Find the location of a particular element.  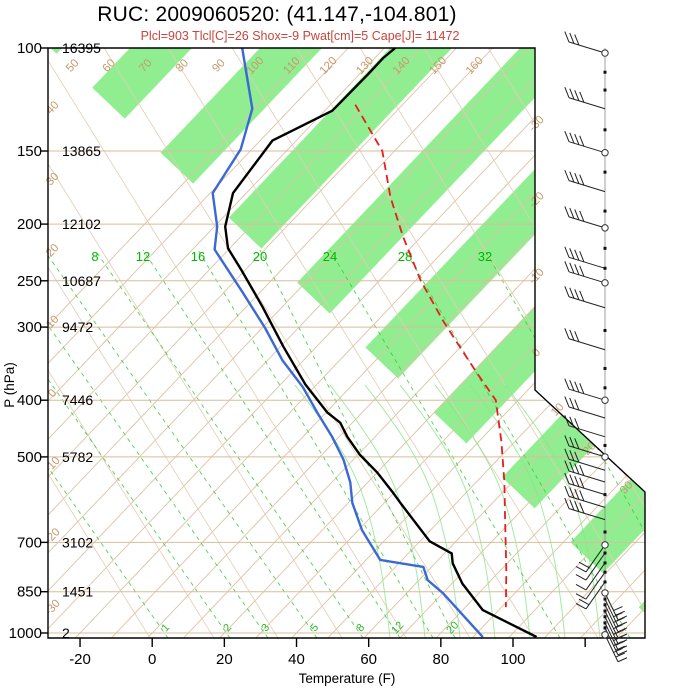

pressure-tick-label: 1000 is located at coordinates (25, 633).